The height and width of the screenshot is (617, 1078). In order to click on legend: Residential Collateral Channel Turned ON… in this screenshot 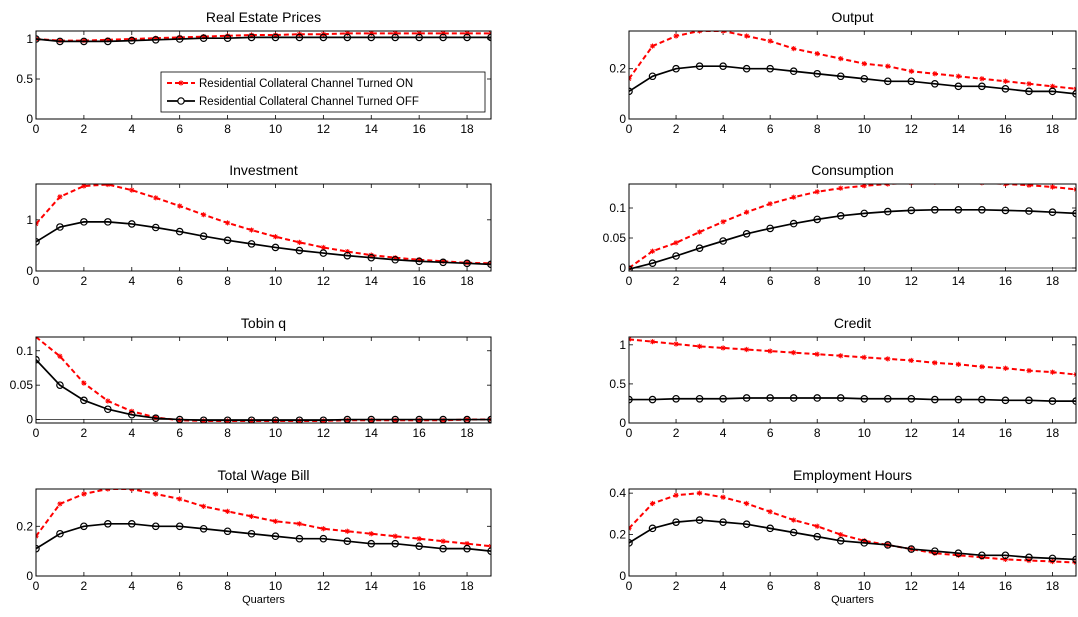, I will do `click(323, 92)`.